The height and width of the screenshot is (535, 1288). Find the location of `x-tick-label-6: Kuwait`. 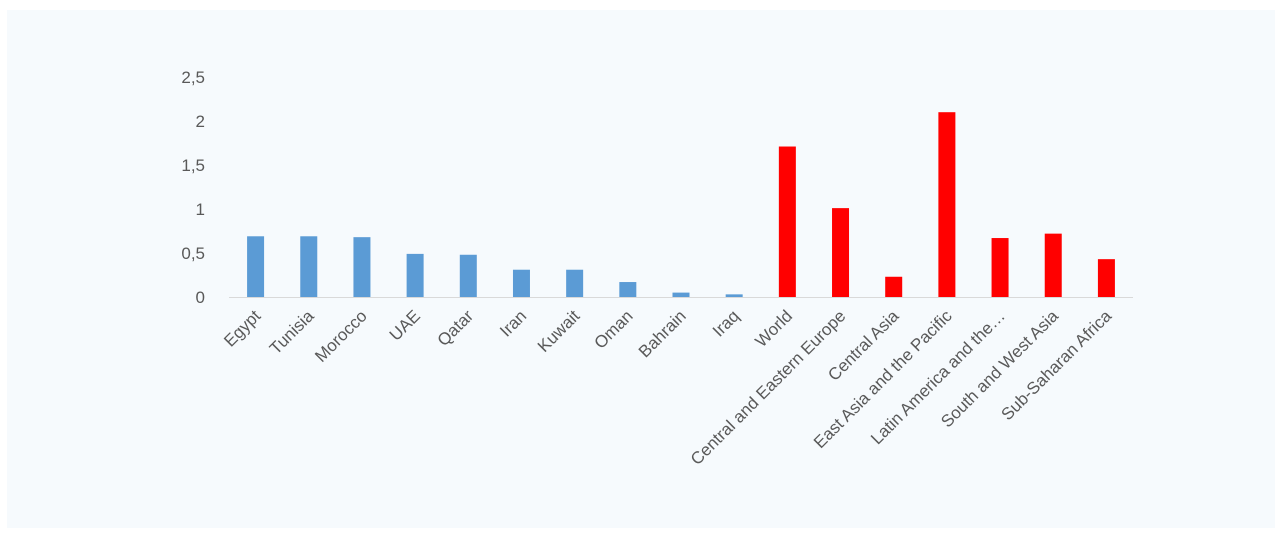

x-tick-label-6: Kuwait is located at coordinates (559, 331).